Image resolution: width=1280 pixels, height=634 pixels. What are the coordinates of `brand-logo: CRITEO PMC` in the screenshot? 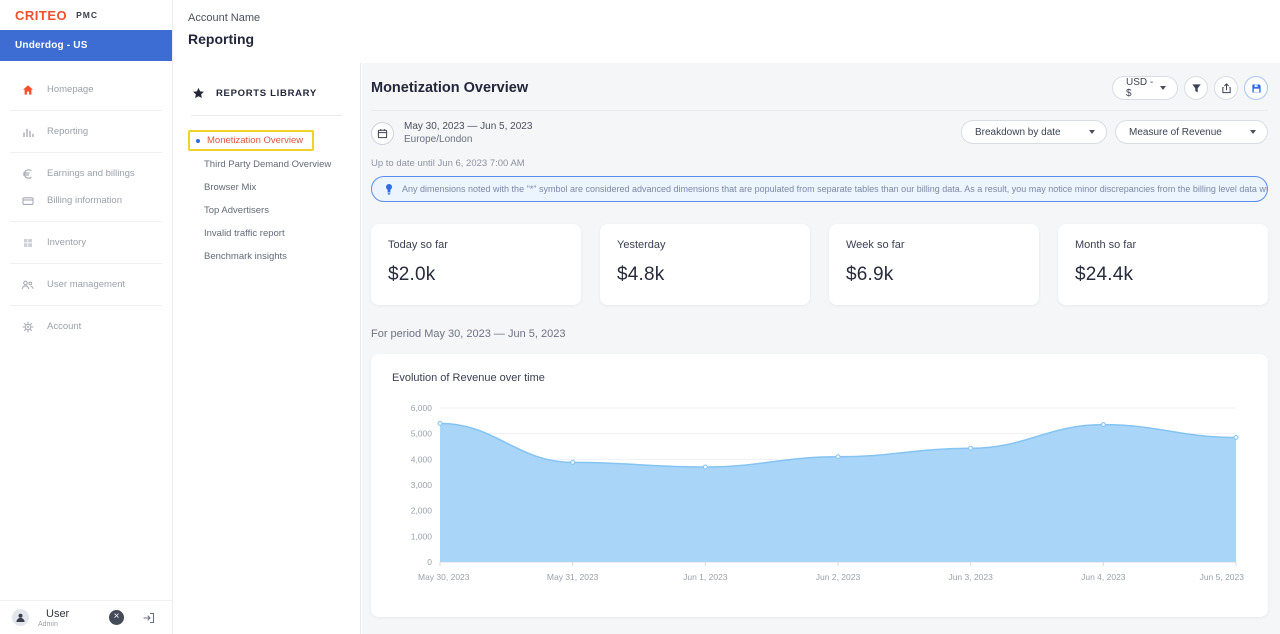 It's located at (86, 15).